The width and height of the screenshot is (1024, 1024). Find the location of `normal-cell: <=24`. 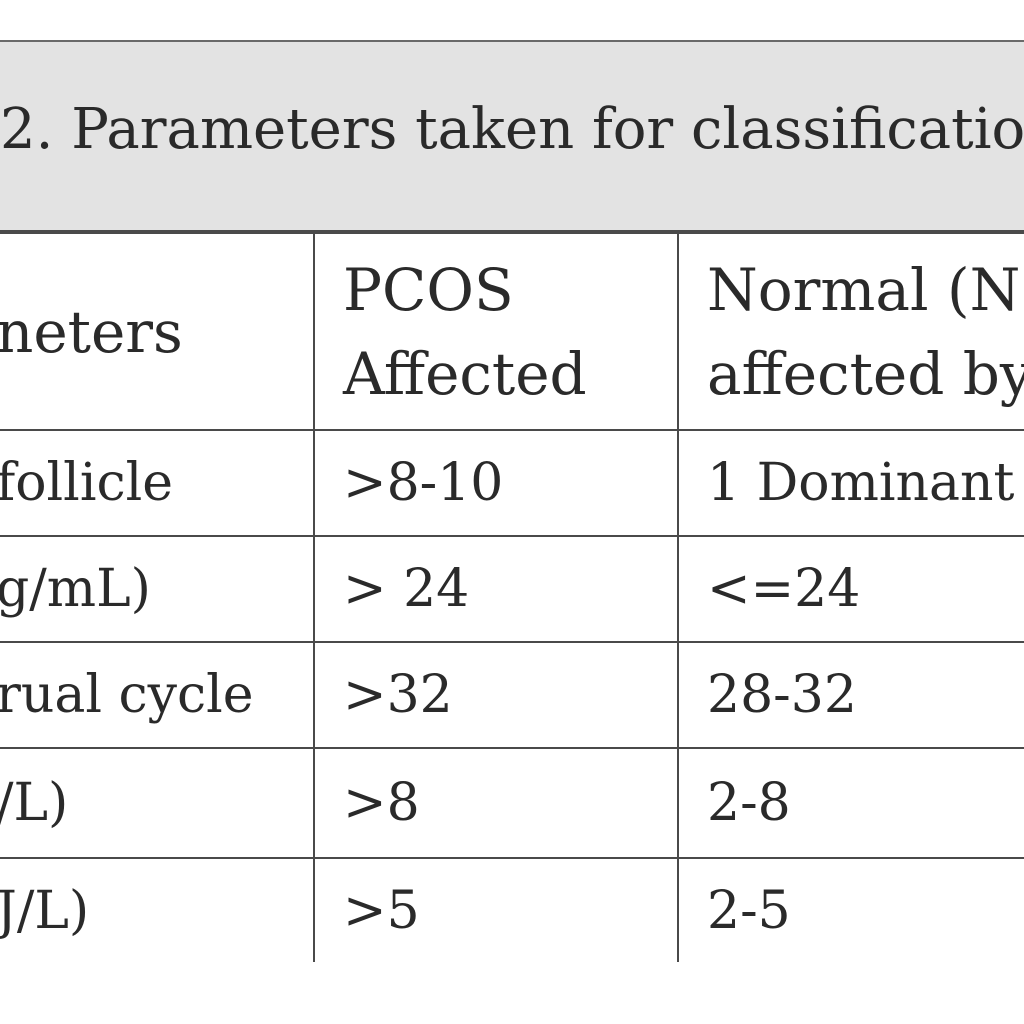

normal-cell: <=24 is located at coordinates (850, 589).